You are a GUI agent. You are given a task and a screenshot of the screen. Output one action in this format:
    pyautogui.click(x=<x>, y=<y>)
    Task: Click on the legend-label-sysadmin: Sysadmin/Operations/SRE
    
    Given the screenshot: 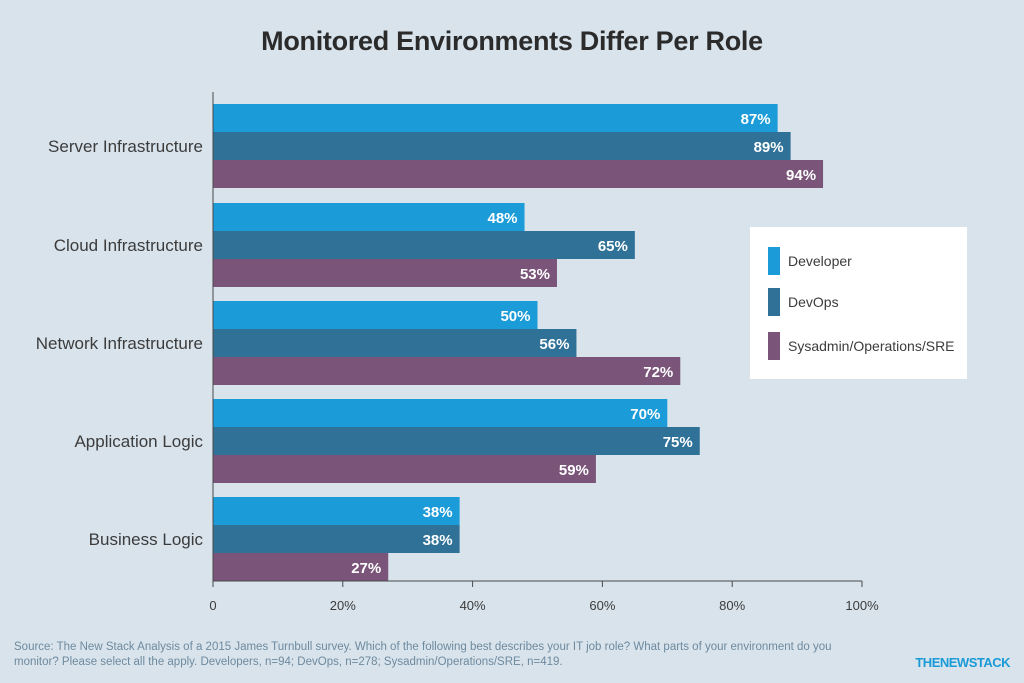 What is the action you would take?
    pyautogui.click(x=871, y=346)
    